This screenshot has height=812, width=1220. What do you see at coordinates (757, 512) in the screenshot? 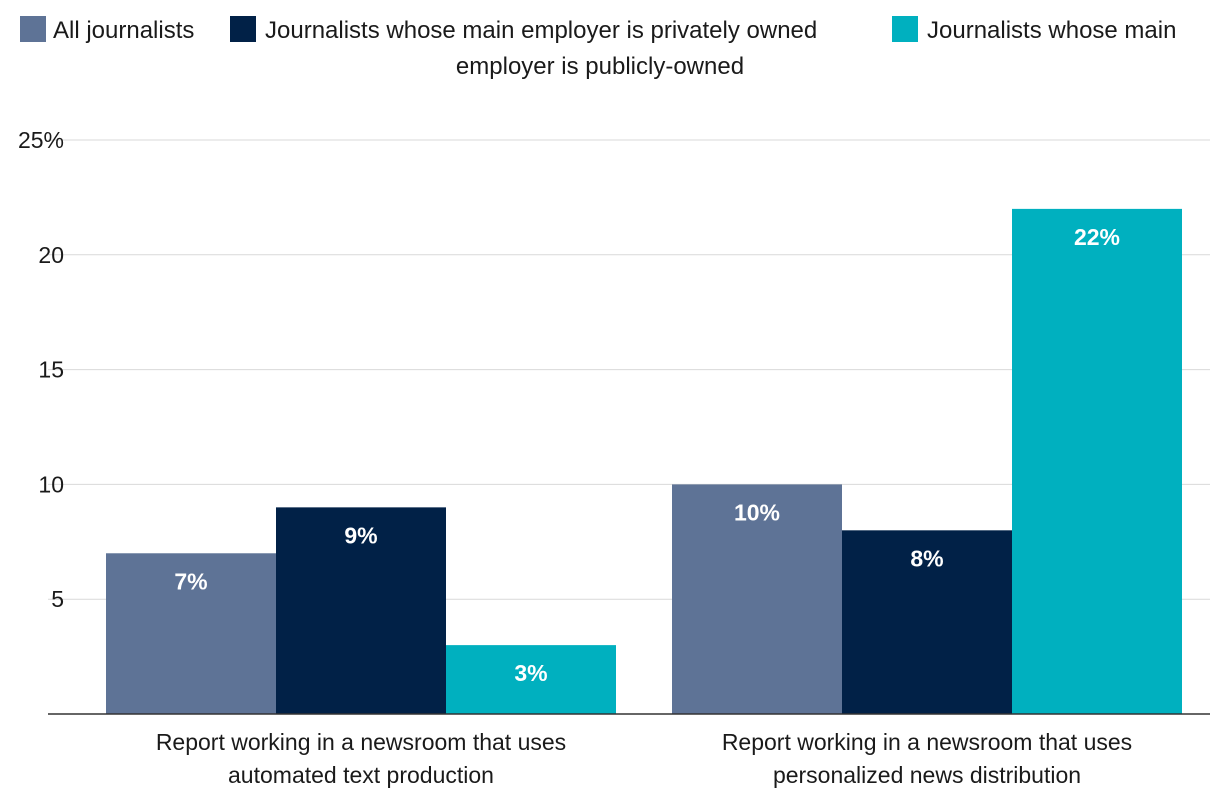
I see `bar-data-label: 10%` at bounding box center [757, 512].